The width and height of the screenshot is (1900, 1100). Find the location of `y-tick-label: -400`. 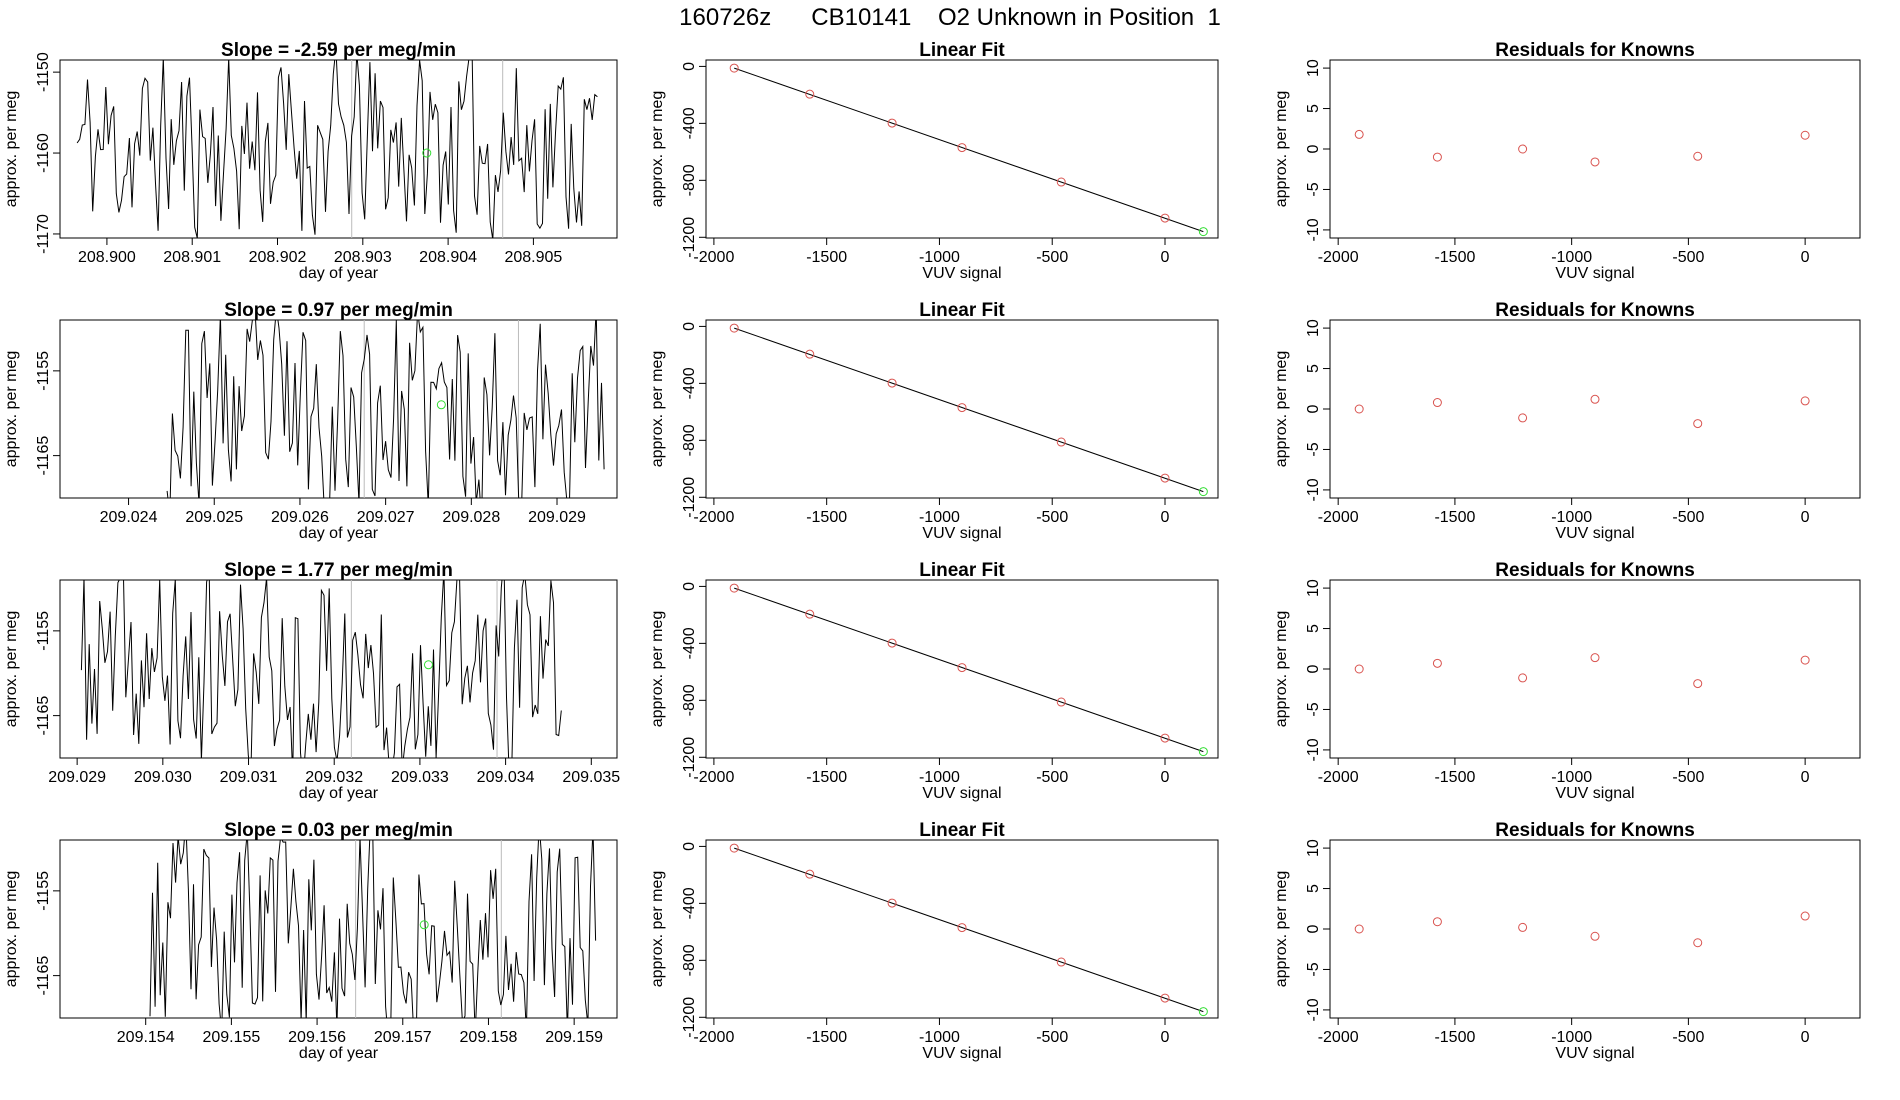

y-tick-label: -400 is located at coordinates (689, 903).